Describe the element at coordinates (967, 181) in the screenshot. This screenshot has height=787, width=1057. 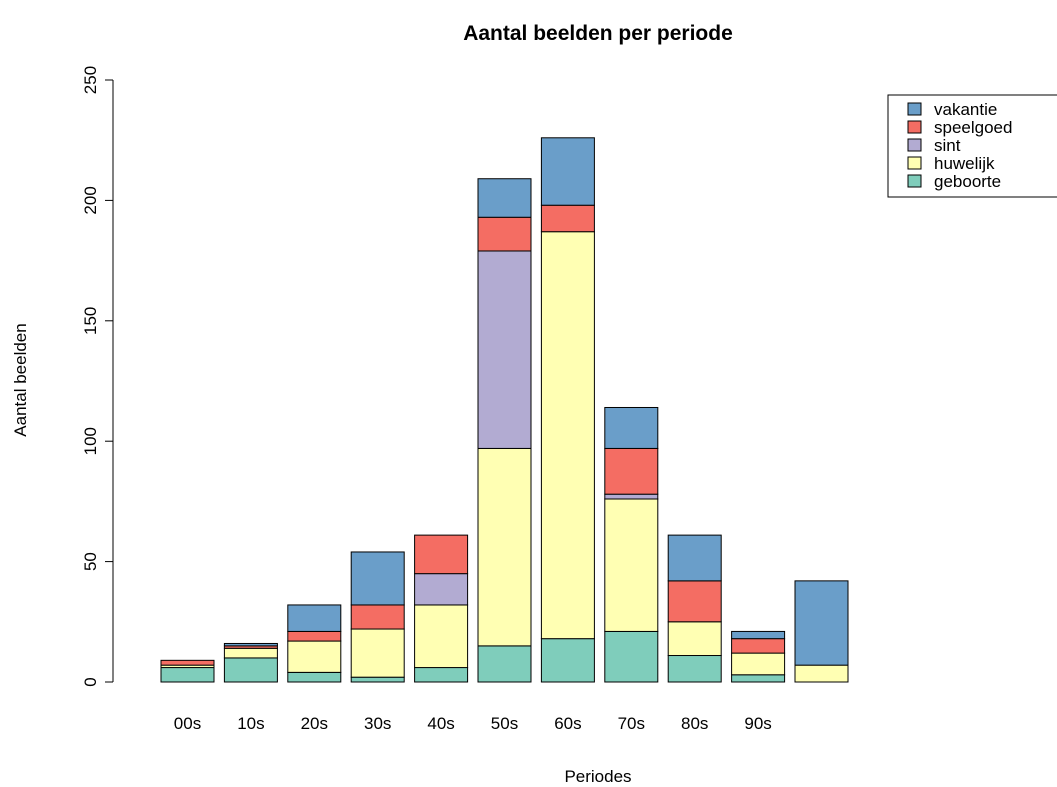
I see `legend-label-geboorte: geboorte` at that location.